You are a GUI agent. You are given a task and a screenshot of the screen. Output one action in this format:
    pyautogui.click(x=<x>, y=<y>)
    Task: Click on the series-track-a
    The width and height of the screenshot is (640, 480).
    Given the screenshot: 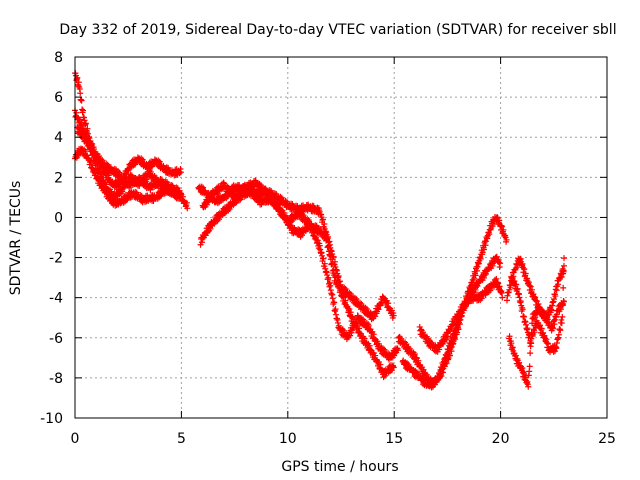 What is the action you would take?
    pyautogui.click(x=128, y=130)
    